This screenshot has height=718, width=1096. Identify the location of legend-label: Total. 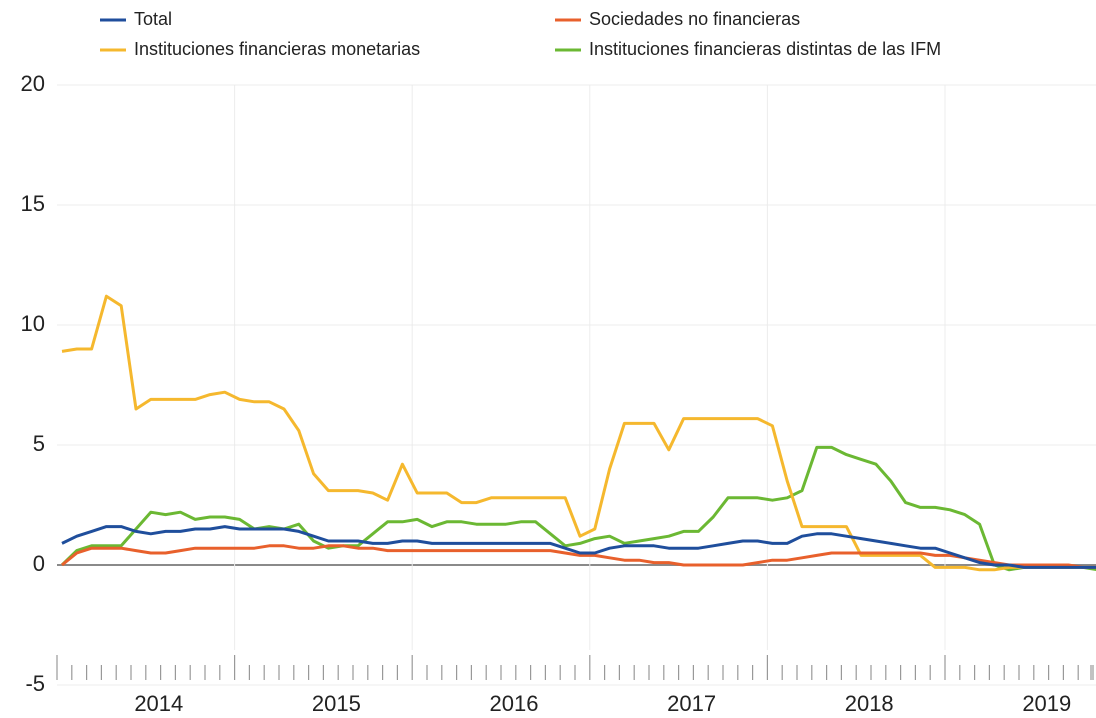
(153, 19).